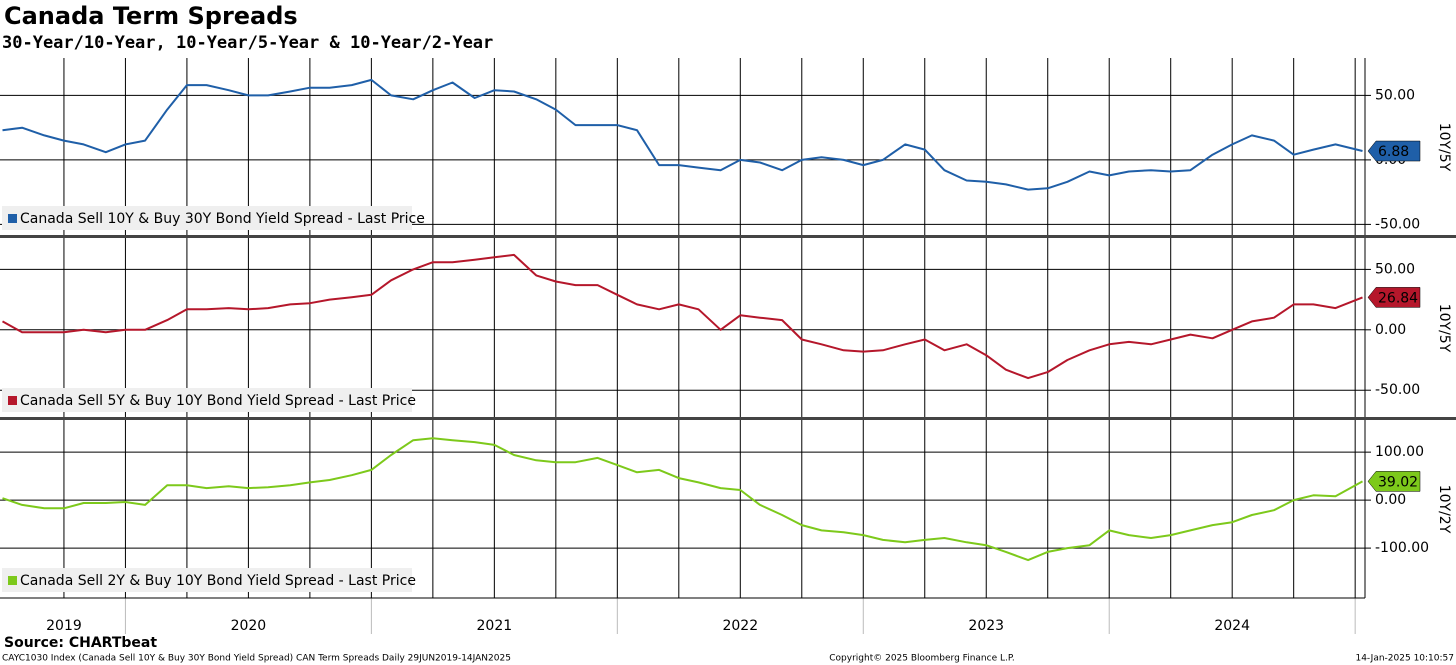  Describe the element at coordinates (1232, 626) in the screenshot. I see `x-tick-label: 2024` at that location.